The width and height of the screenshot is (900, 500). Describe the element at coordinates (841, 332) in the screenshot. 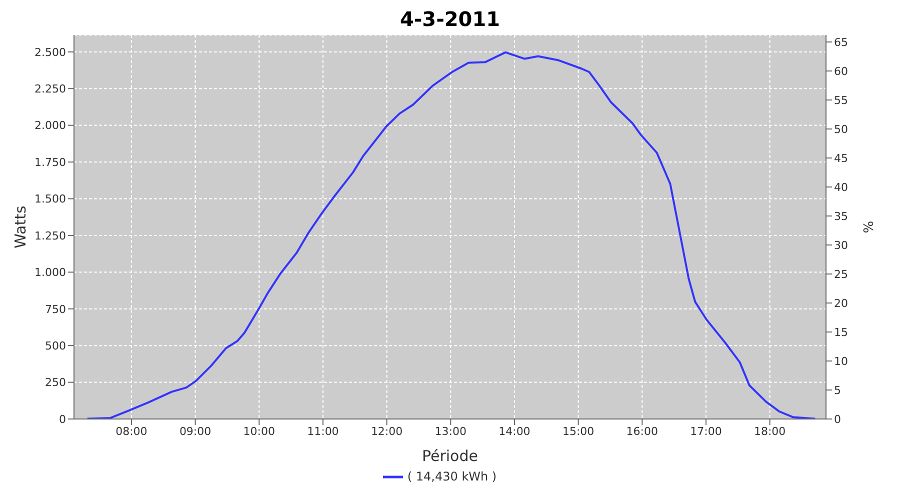

I see `y2-tick-label: 15` at that location.